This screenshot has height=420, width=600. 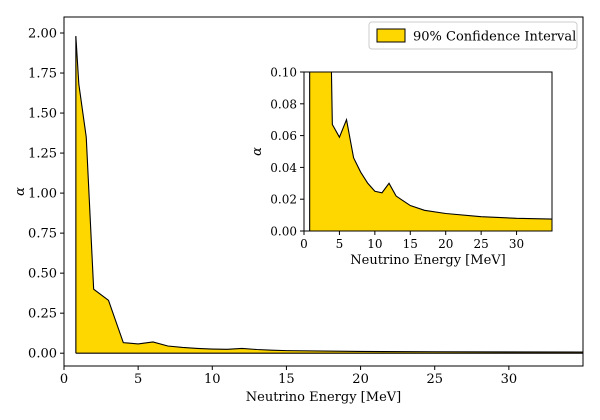 I want to click on main-x-tick-label: 20, so click(x=360, y=379).